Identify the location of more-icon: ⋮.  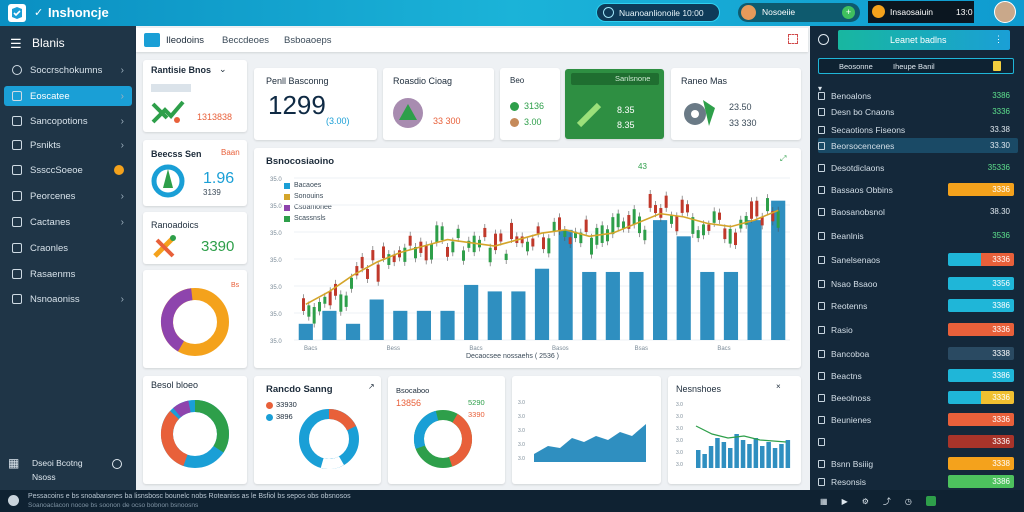
(998, 39).